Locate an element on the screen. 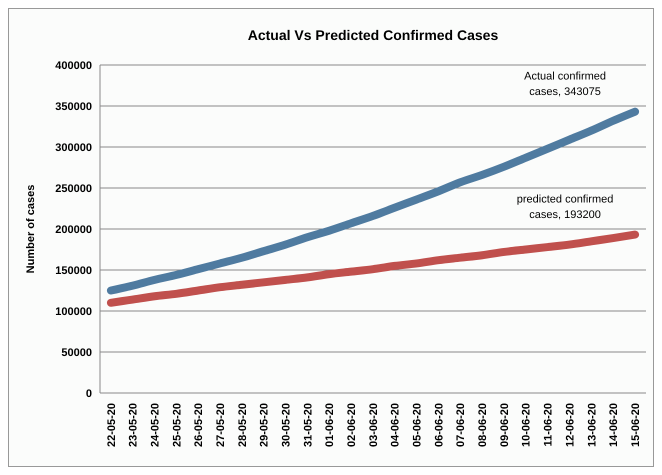 The height and width of the screenshot is (475, 662). x-tick-label: 23-05-20 is located at coordinates (134, 425).